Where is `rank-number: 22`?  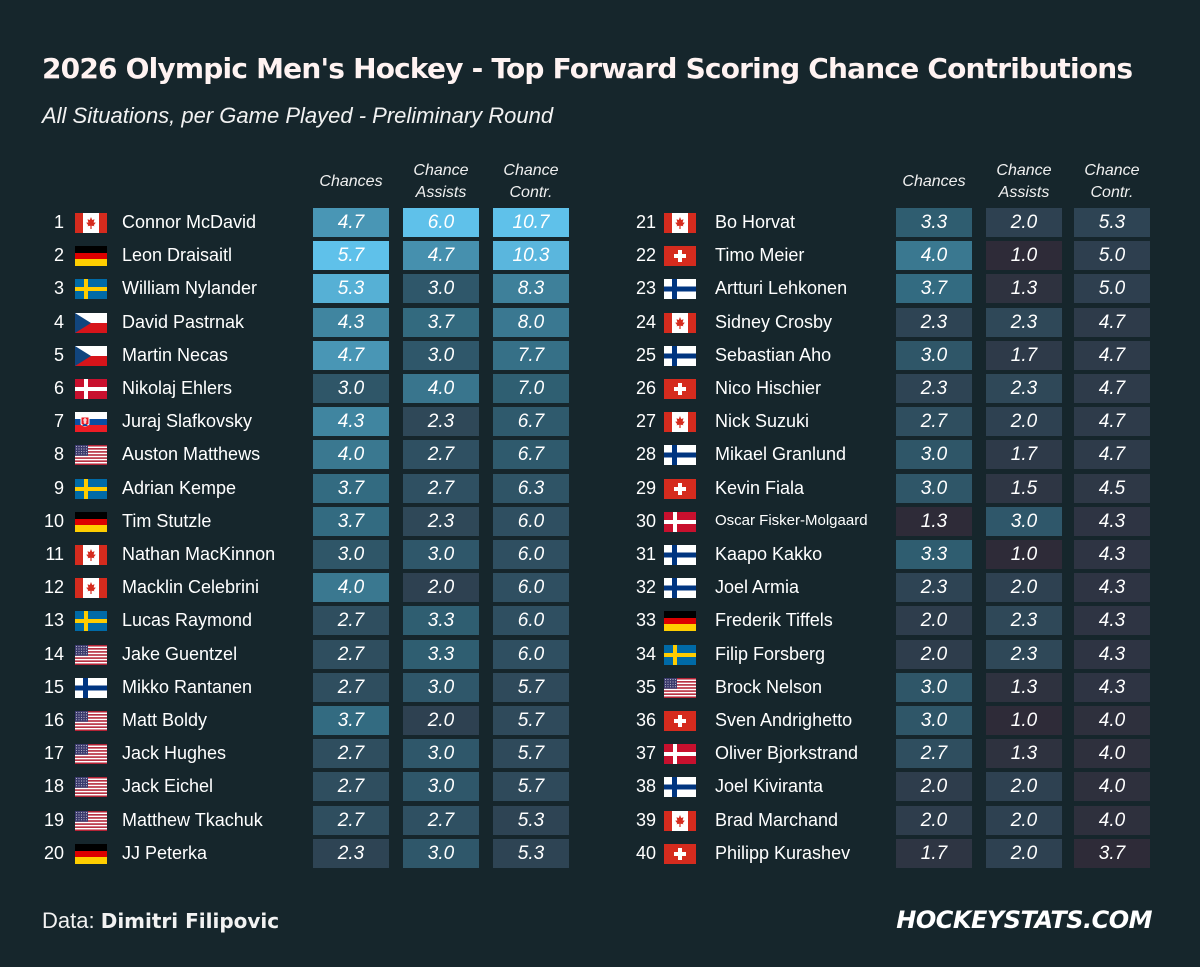 rank-number: 22 is located at coordinates (645, 255).